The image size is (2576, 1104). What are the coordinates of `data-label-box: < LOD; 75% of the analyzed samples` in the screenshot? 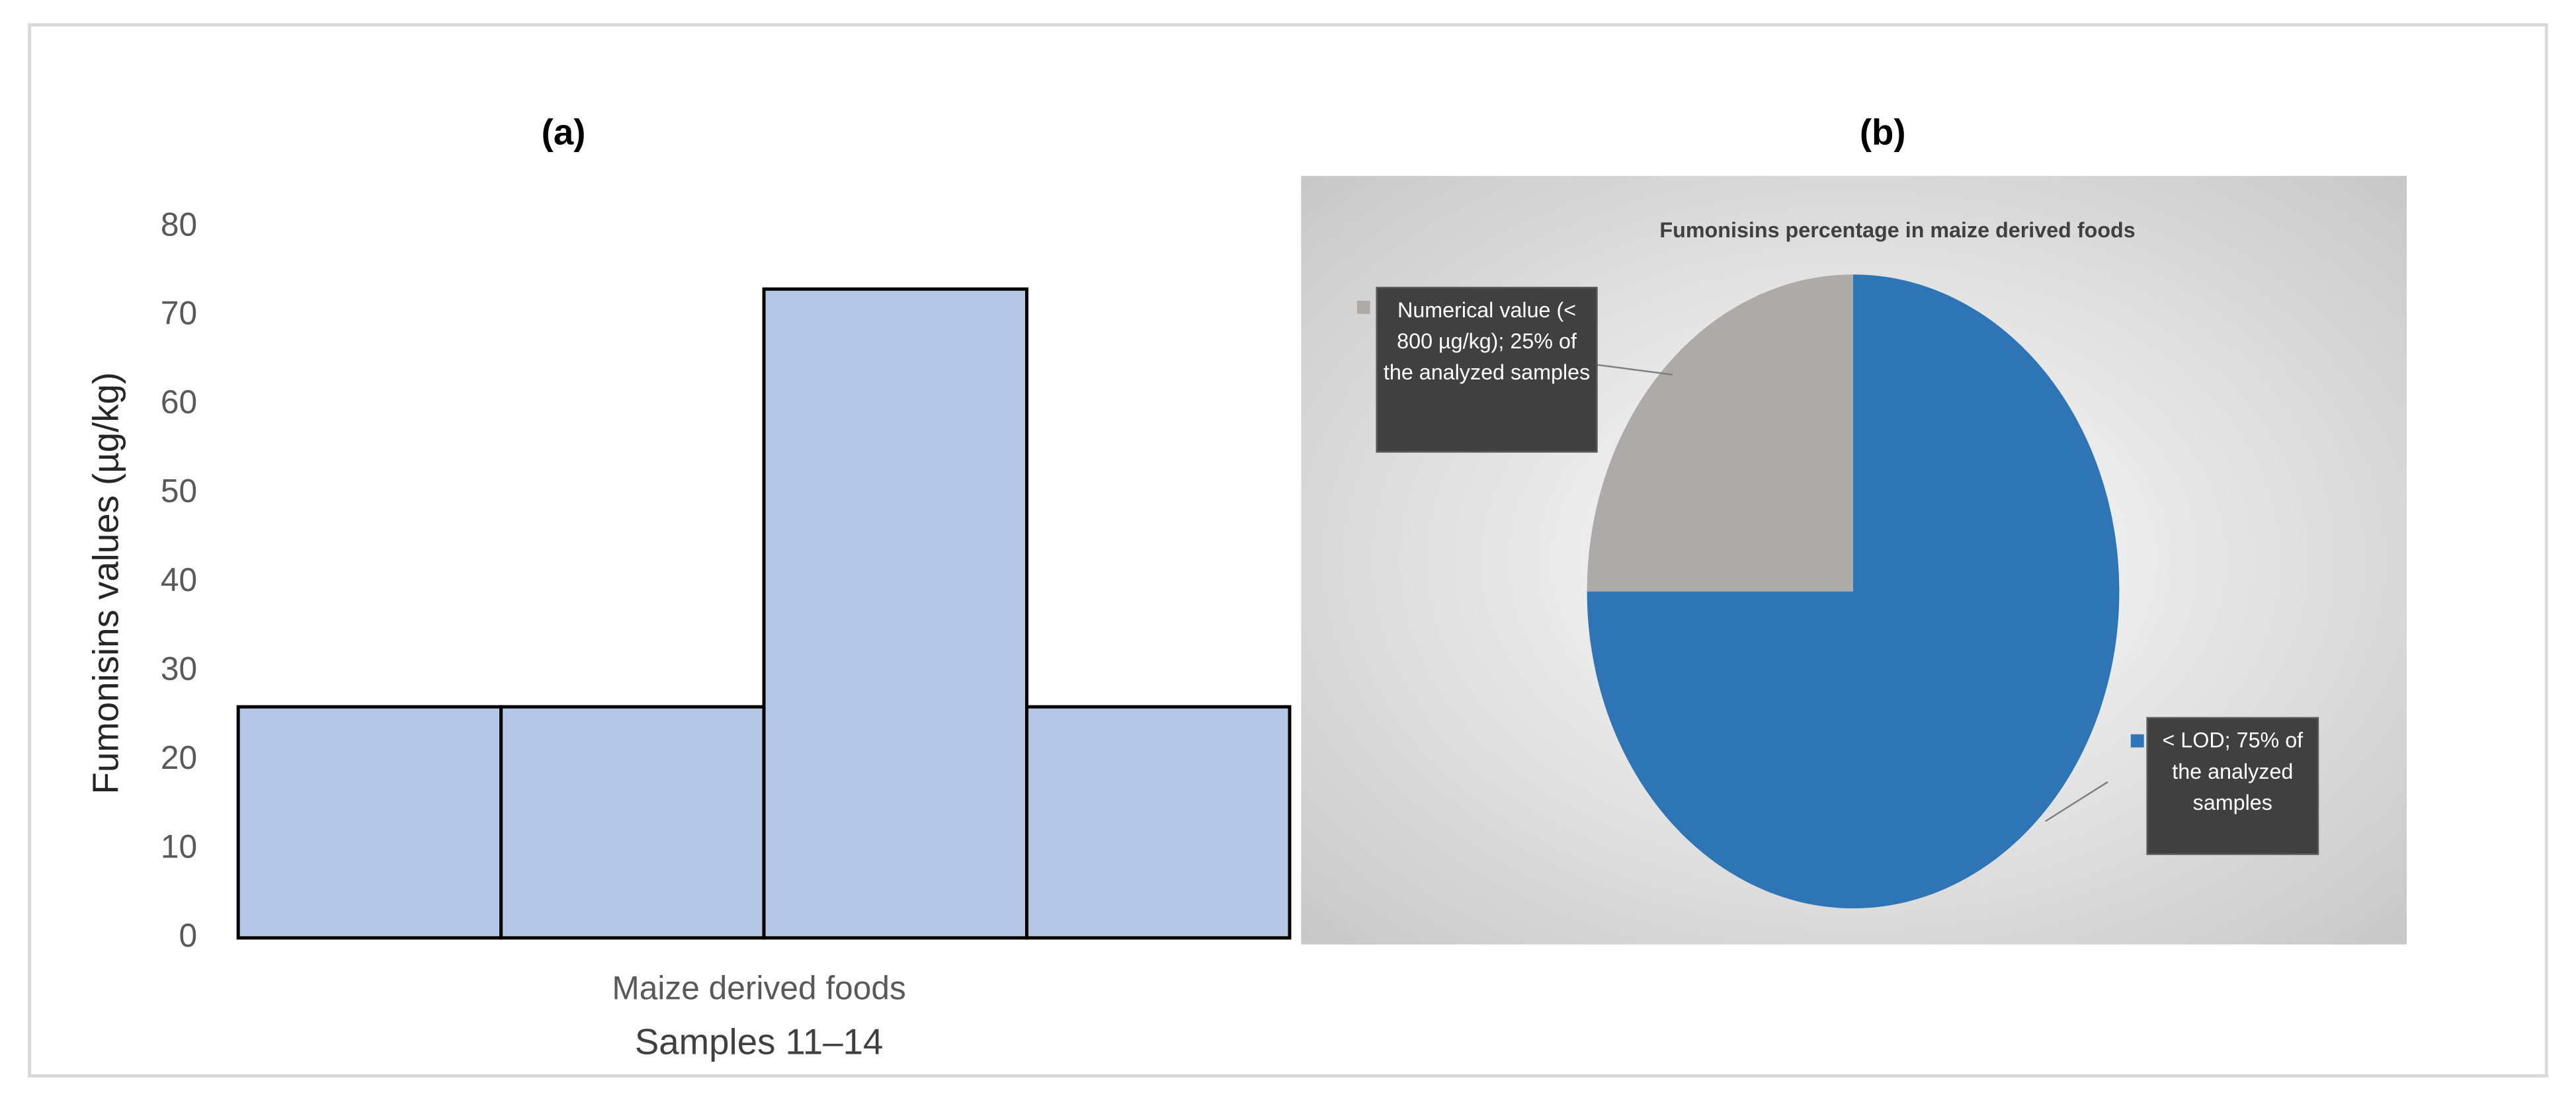 It's located at (2233, 771).